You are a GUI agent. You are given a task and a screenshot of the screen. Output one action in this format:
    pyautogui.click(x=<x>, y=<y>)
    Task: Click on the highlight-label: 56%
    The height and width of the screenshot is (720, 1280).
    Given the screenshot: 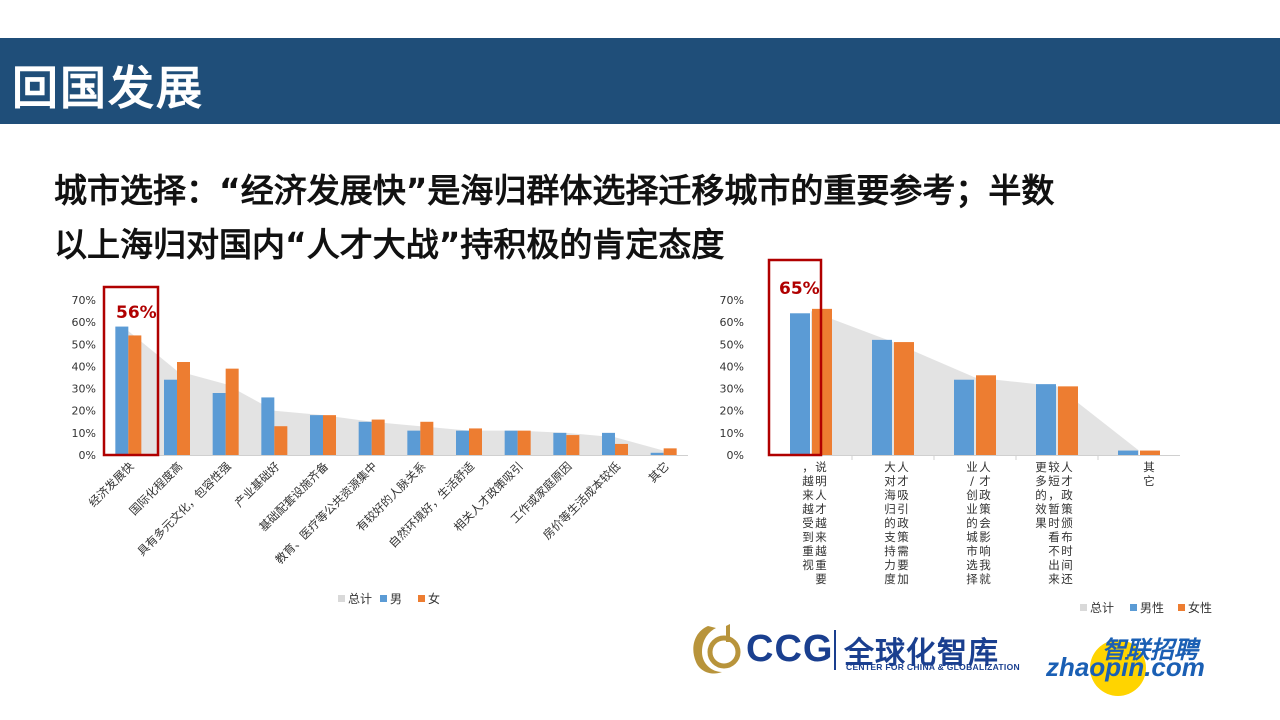 What is the action you would take?
    pyautogui.click(x=136, y=313)
    